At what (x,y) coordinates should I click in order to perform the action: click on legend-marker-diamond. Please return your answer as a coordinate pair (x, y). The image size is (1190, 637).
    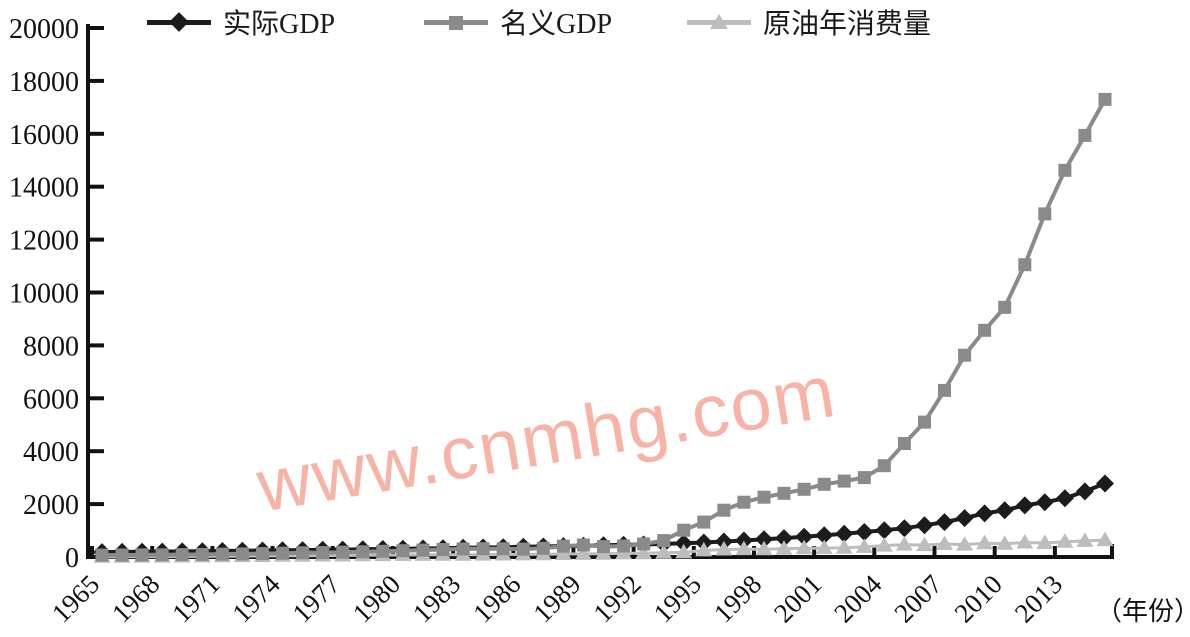
    Looking at the image, I should click on (179, 22).